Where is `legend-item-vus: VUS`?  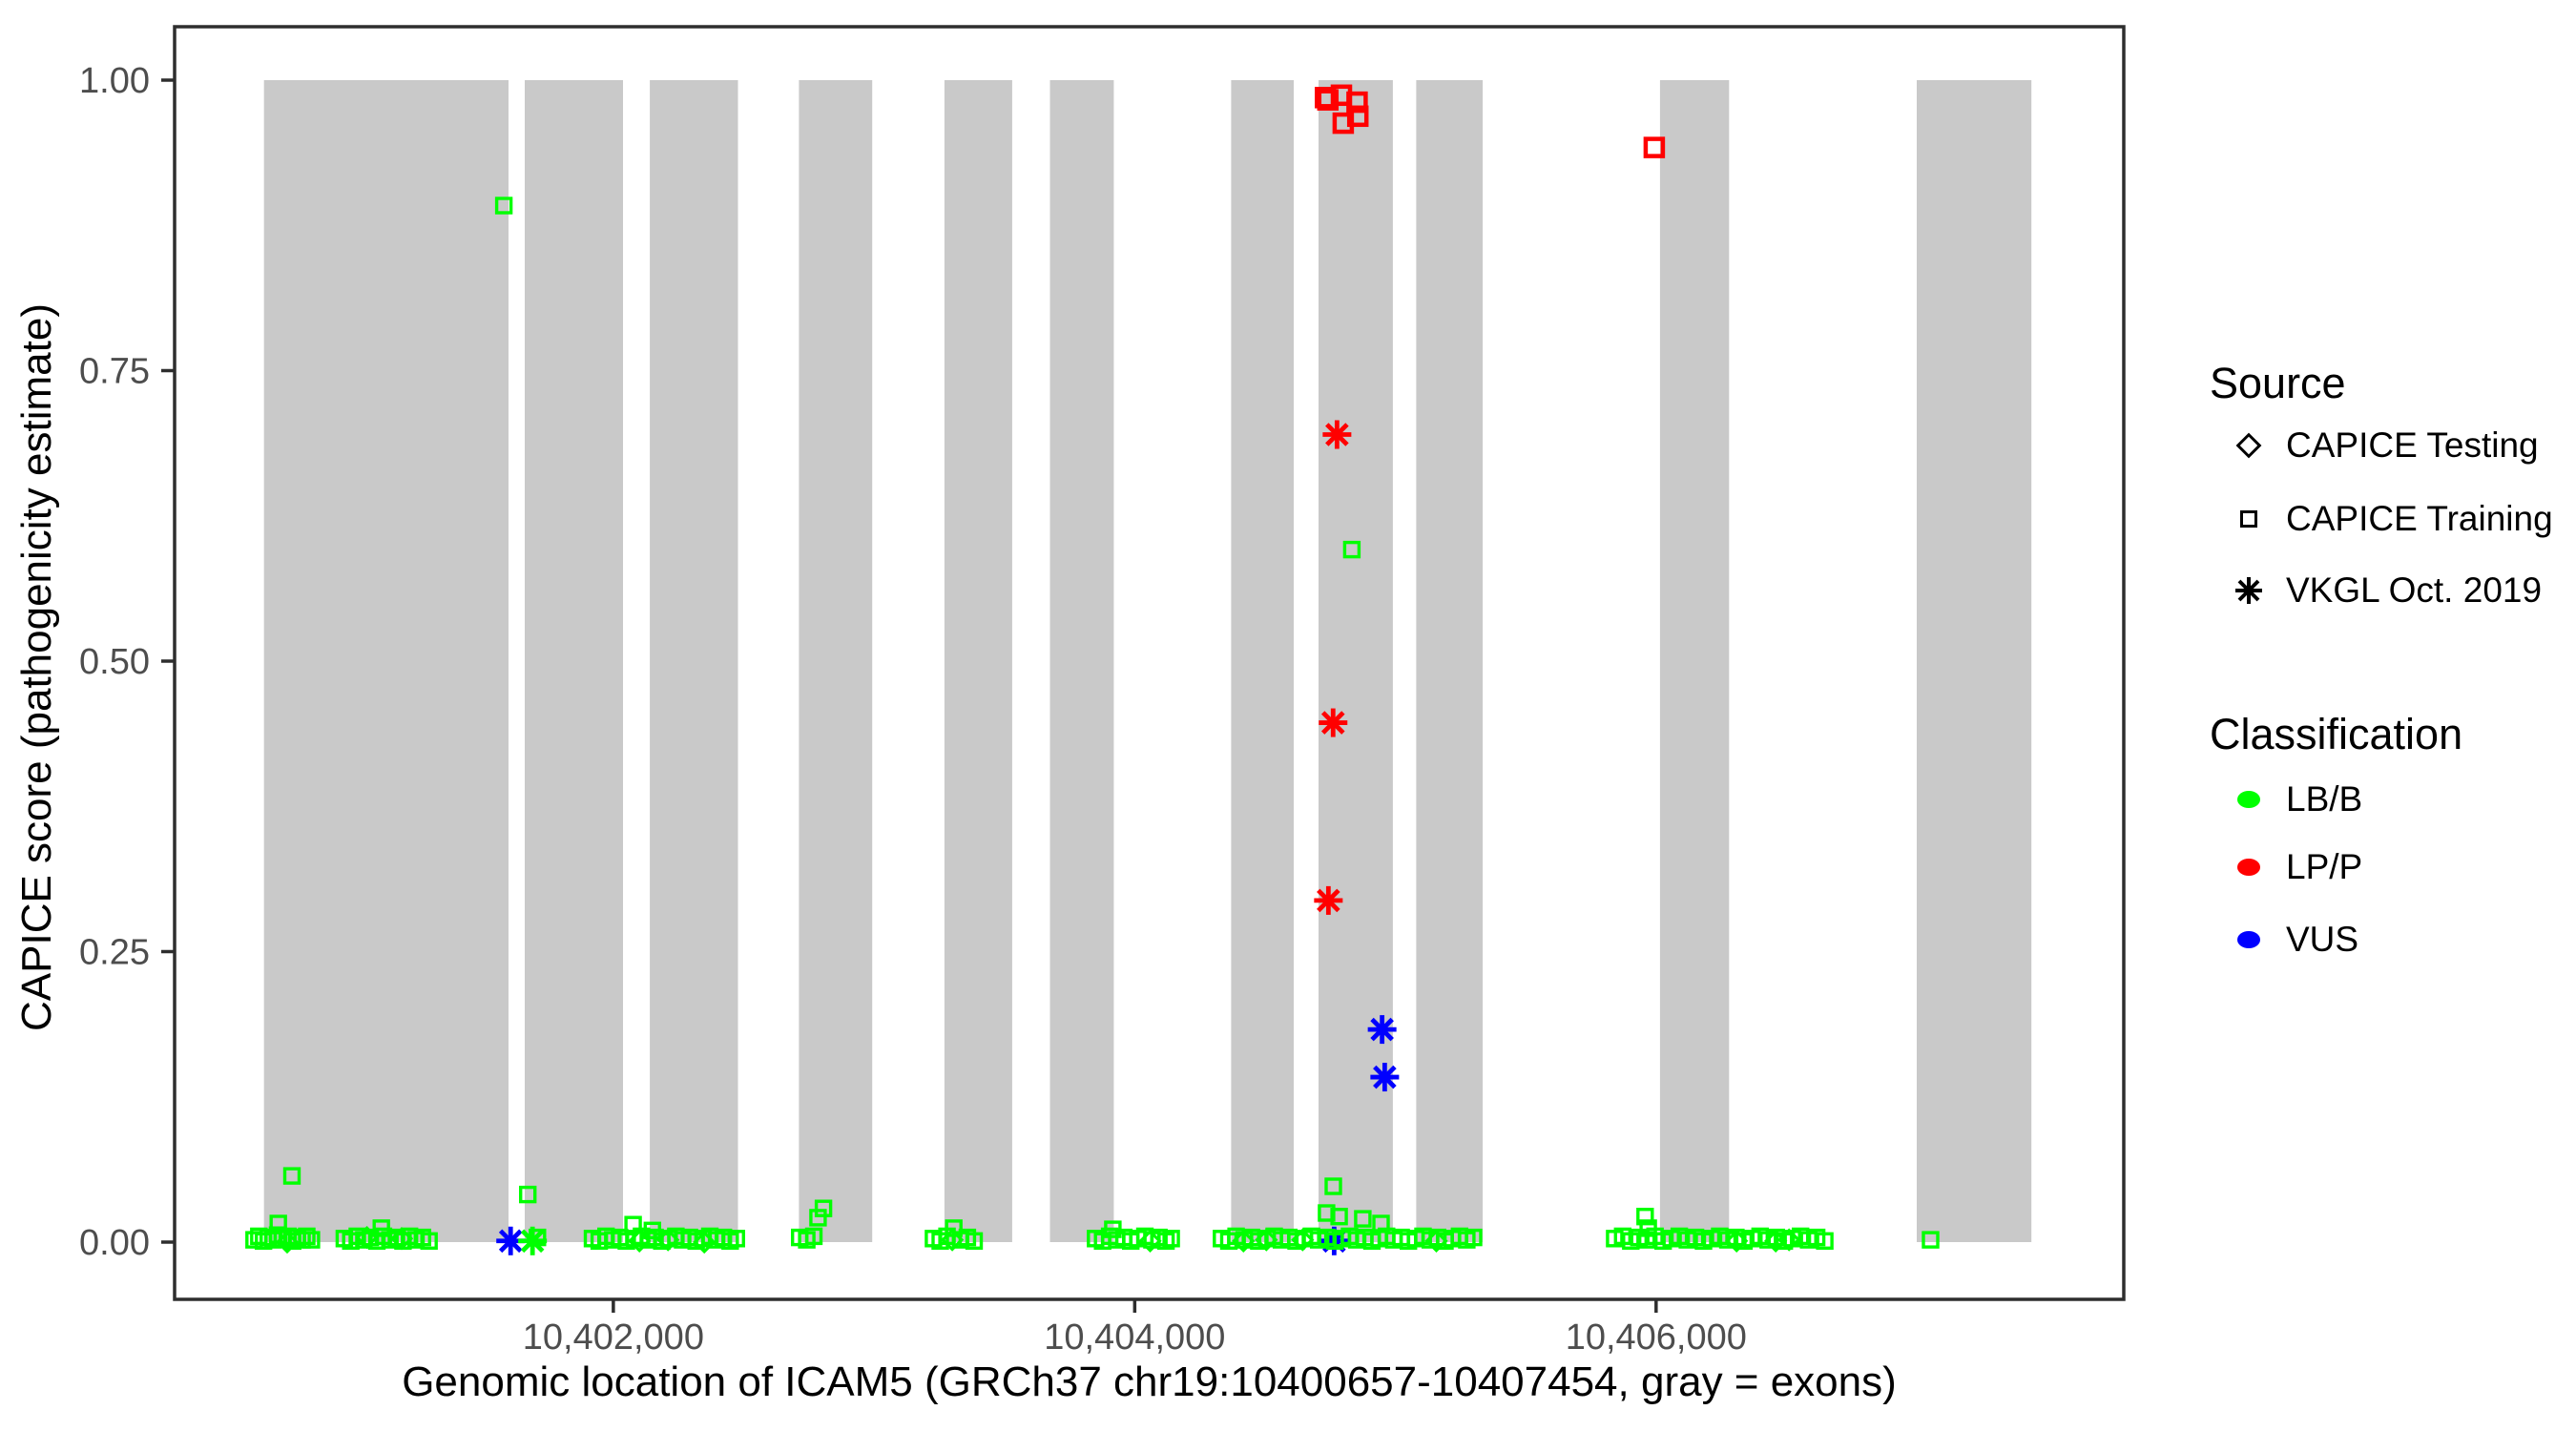 legend-item-vus: VUS is located at coordinates (2292, 940).